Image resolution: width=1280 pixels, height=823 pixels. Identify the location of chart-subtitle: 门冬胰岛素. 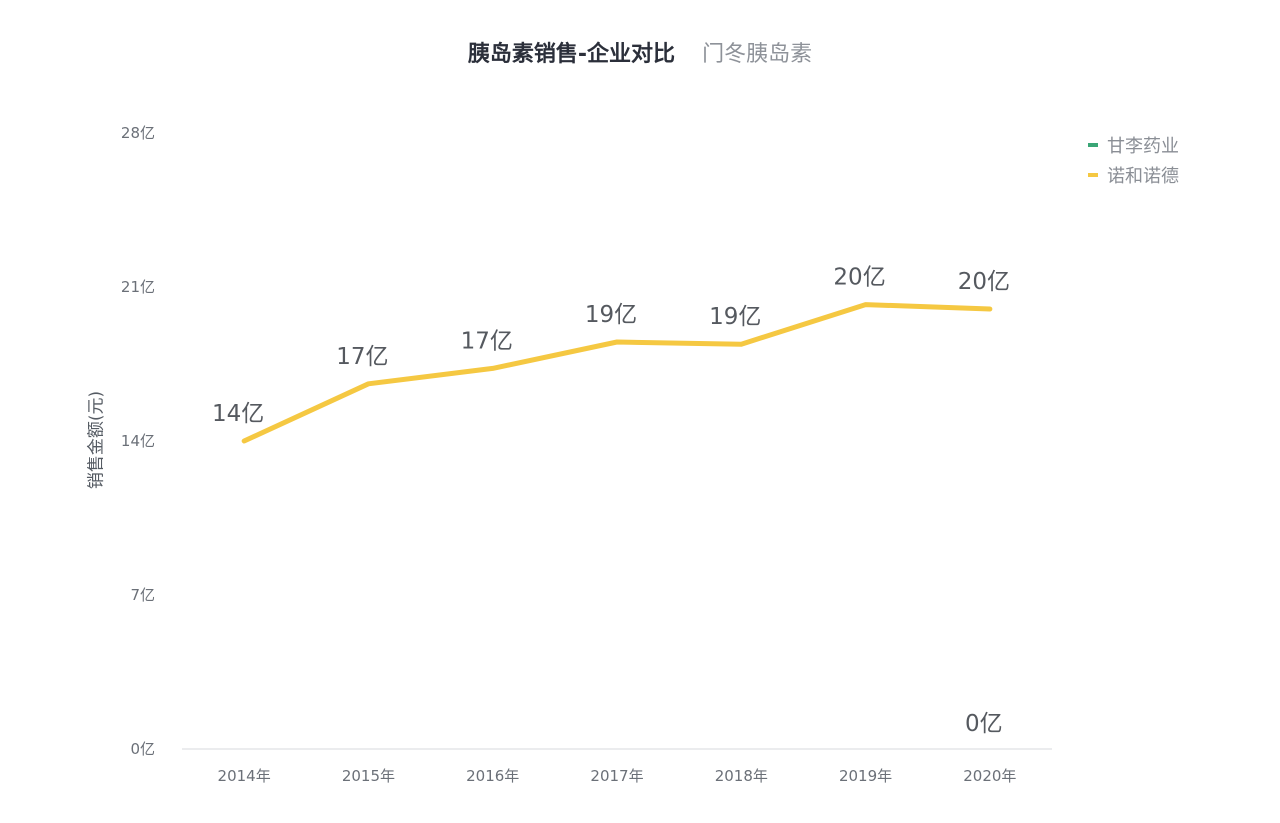
(757, 54).